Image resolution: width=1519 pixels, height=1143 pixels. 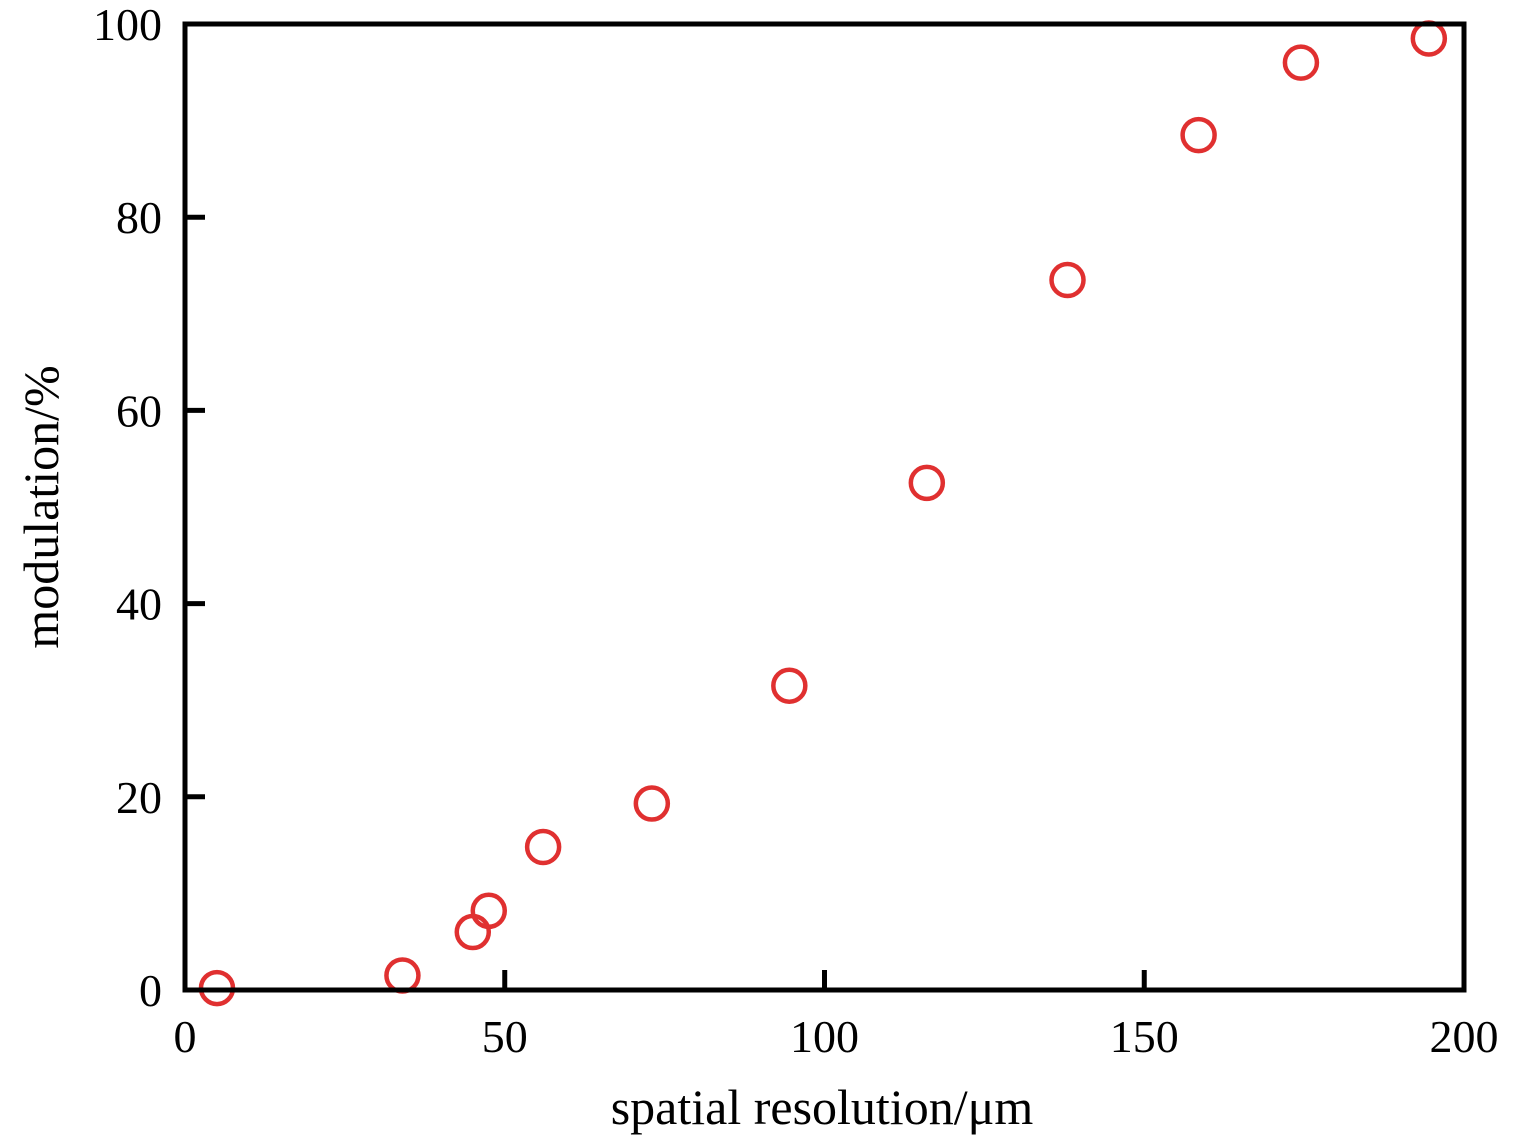 I want to click on y-tick-label: 100, so click(x=127, y=25).